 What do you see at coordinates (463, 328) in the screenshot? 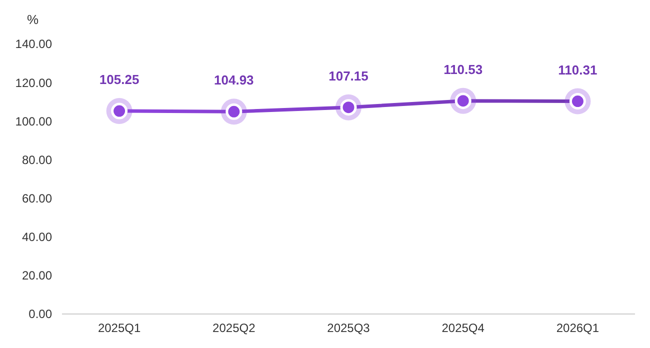
I see `x-tick-label: 2025Q4` at bounding box center [463, 328].